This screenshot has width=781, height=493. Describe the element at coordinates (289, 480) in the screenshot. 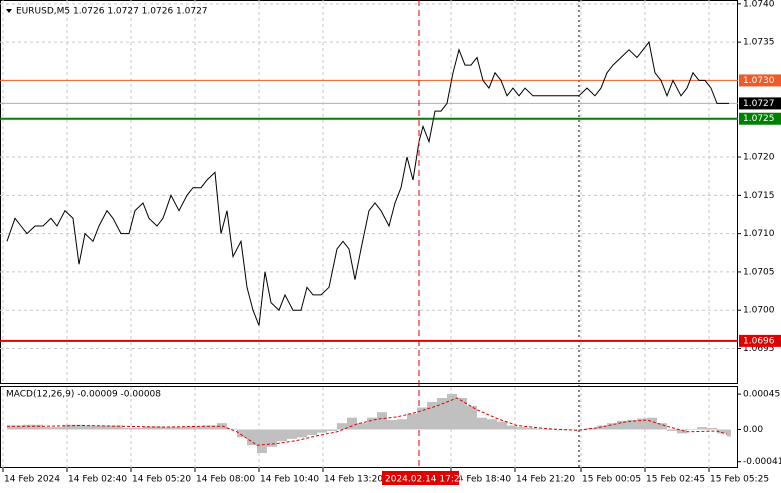

I see `x-tick-label: 14 Feb 10:40` at that location.